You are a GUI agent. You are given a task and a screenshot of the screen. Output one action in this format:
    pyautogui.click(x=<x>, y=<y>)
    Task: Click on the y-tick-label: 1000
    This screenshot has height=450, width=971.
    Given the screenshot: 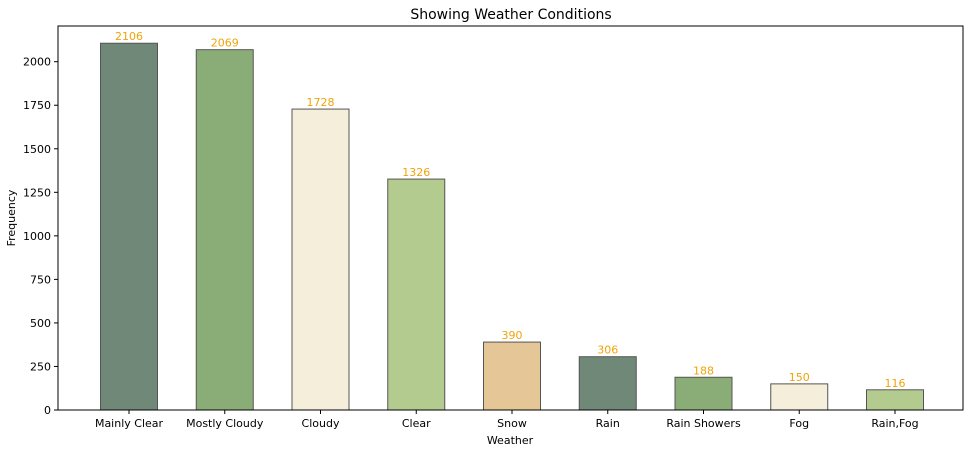 What is the action you would take?
    pyautogui.click(x=37, y=236)
    